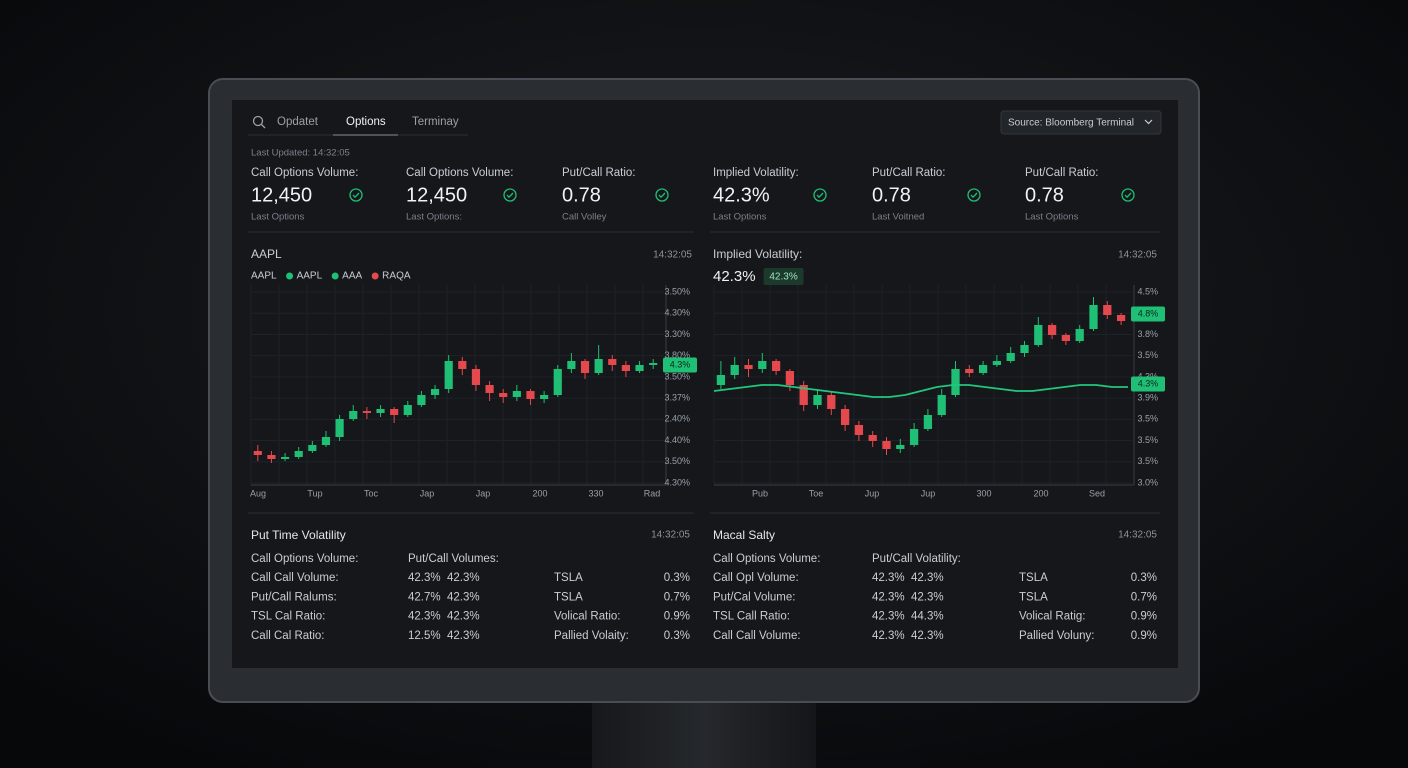 Image resolution: width=1408 pixels, height=768 pixels. What do you see at coordinates (259, 122) in the screenshot?
I see `search-icon` at bounding box center [259, 122].